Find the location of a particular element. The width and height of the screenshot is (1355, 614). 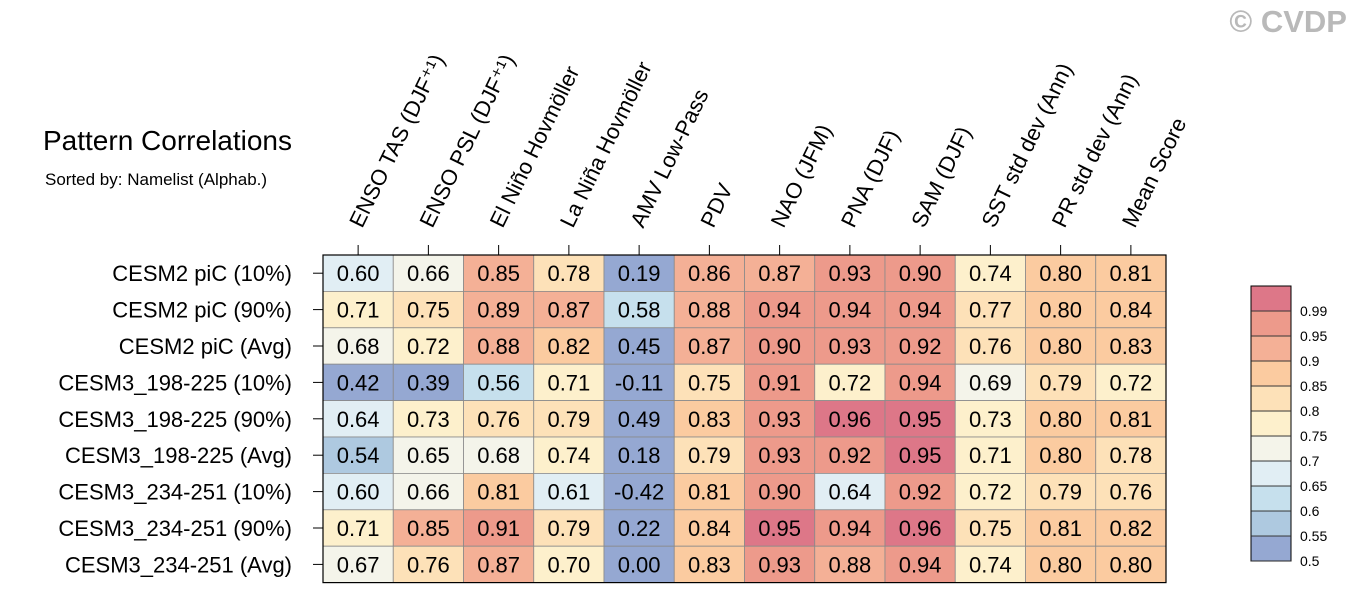

cell-value: 0.85 is located at coordinates (428, 528).